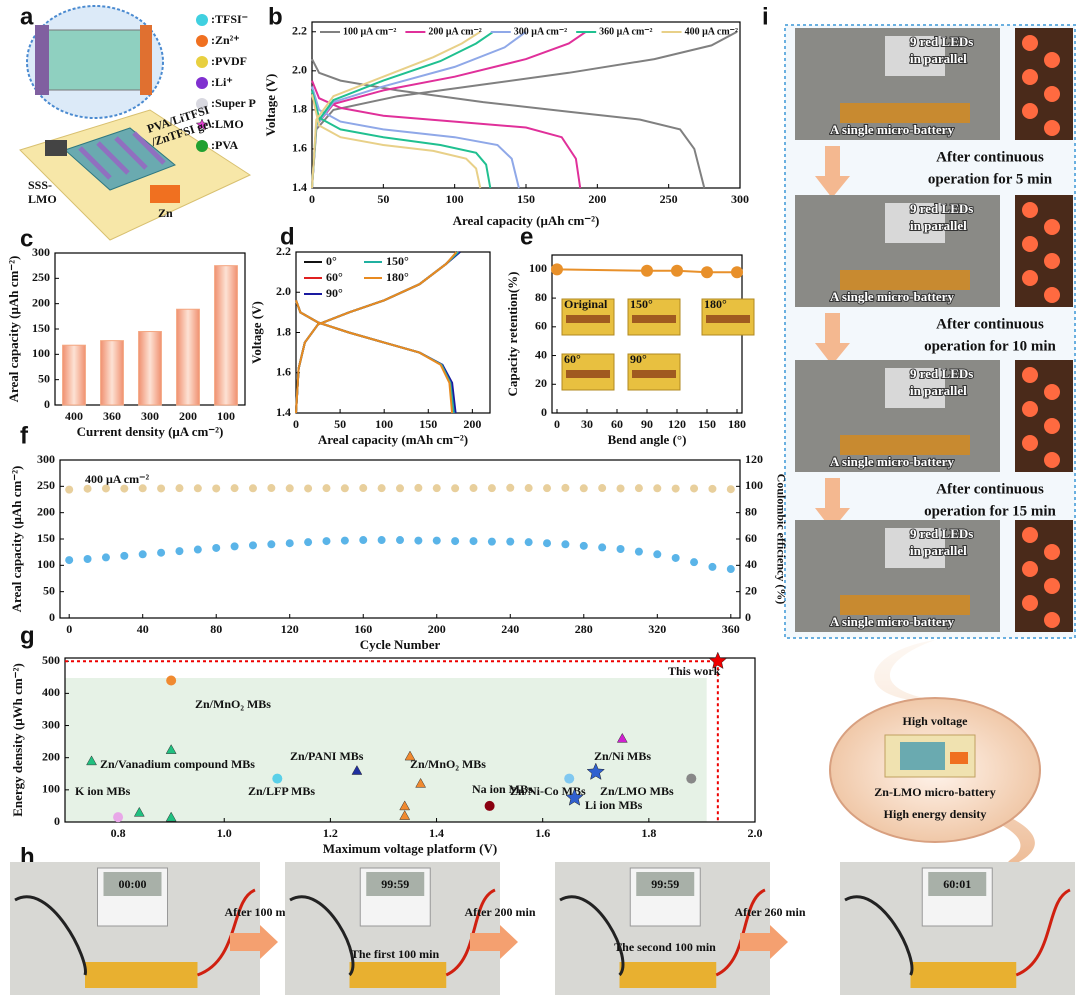  What do you see at coordinates (299, 187) in the screenshot?
I see `y-tick-label: 1.4` at bounding box center [299, 187].